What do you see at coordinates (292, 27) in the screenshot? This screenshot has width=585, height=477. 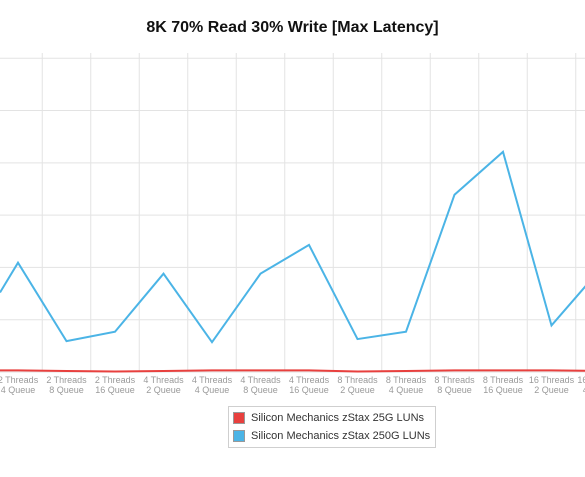 I see `chart-title: 8K 70% Read 30% Write [Max Latency]` at bounding box center [292, 27].